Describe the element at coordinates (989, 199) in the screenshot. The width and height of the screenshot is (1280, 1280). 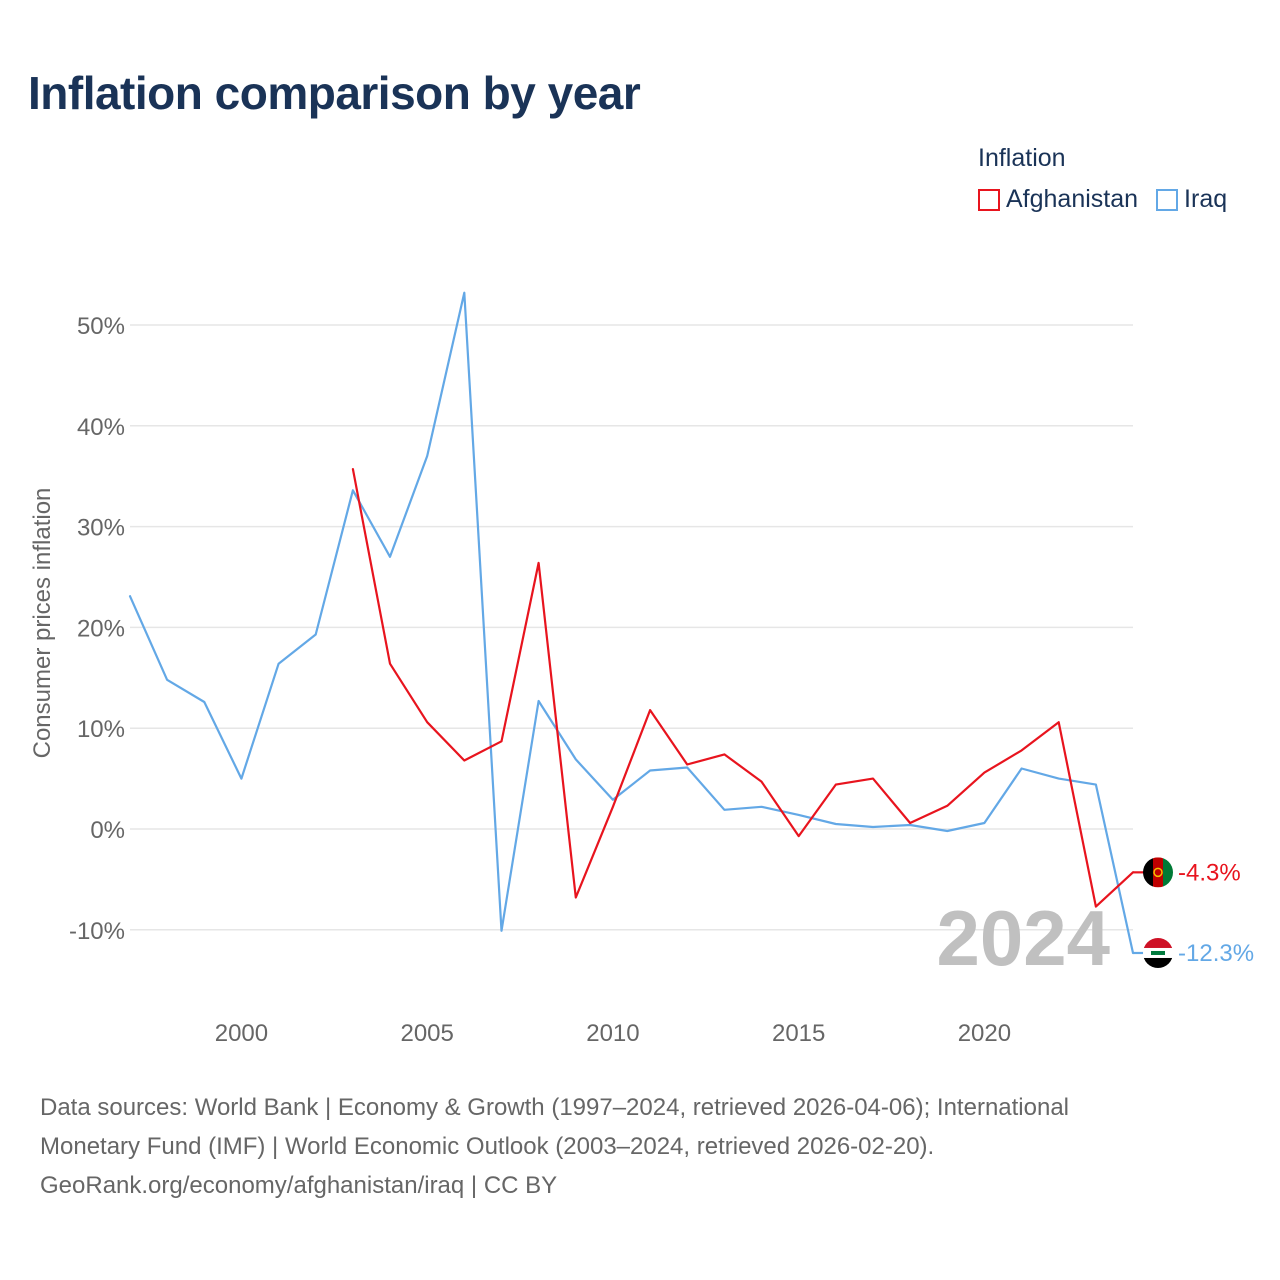
I see `legend-swatch-afghanistan` at that location.